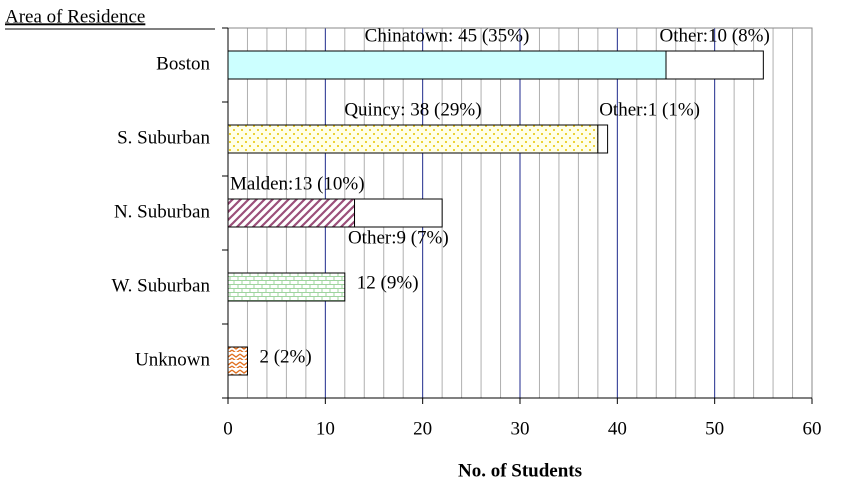 Image resolution: width=843 pixels, height=487 pixels. I want to click on y-tick-label: S. Suburban, so click(163, 137).